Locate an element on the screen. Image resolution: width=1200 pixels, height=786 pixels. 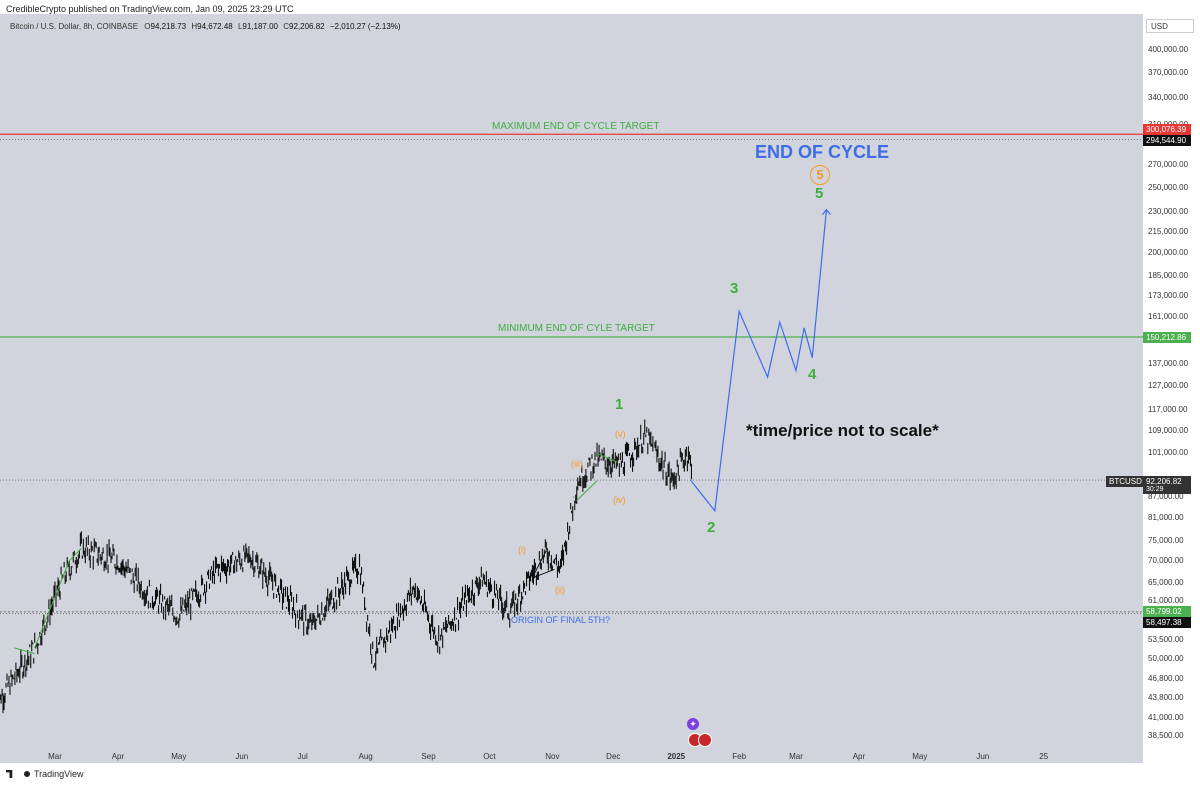
subwave-ii-label: (ii) is located at coordinates (560, 590).